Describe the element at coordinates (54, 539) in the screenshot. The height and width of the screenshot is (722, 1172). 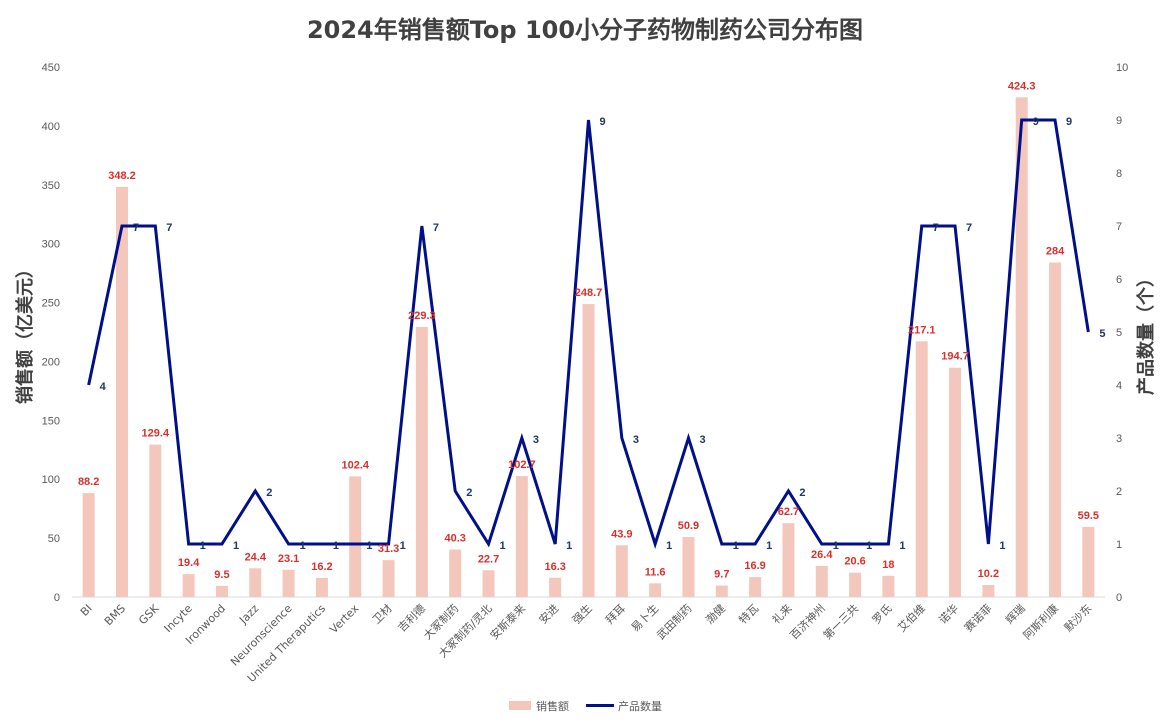
I see `y-tick-label: 50` at that location.